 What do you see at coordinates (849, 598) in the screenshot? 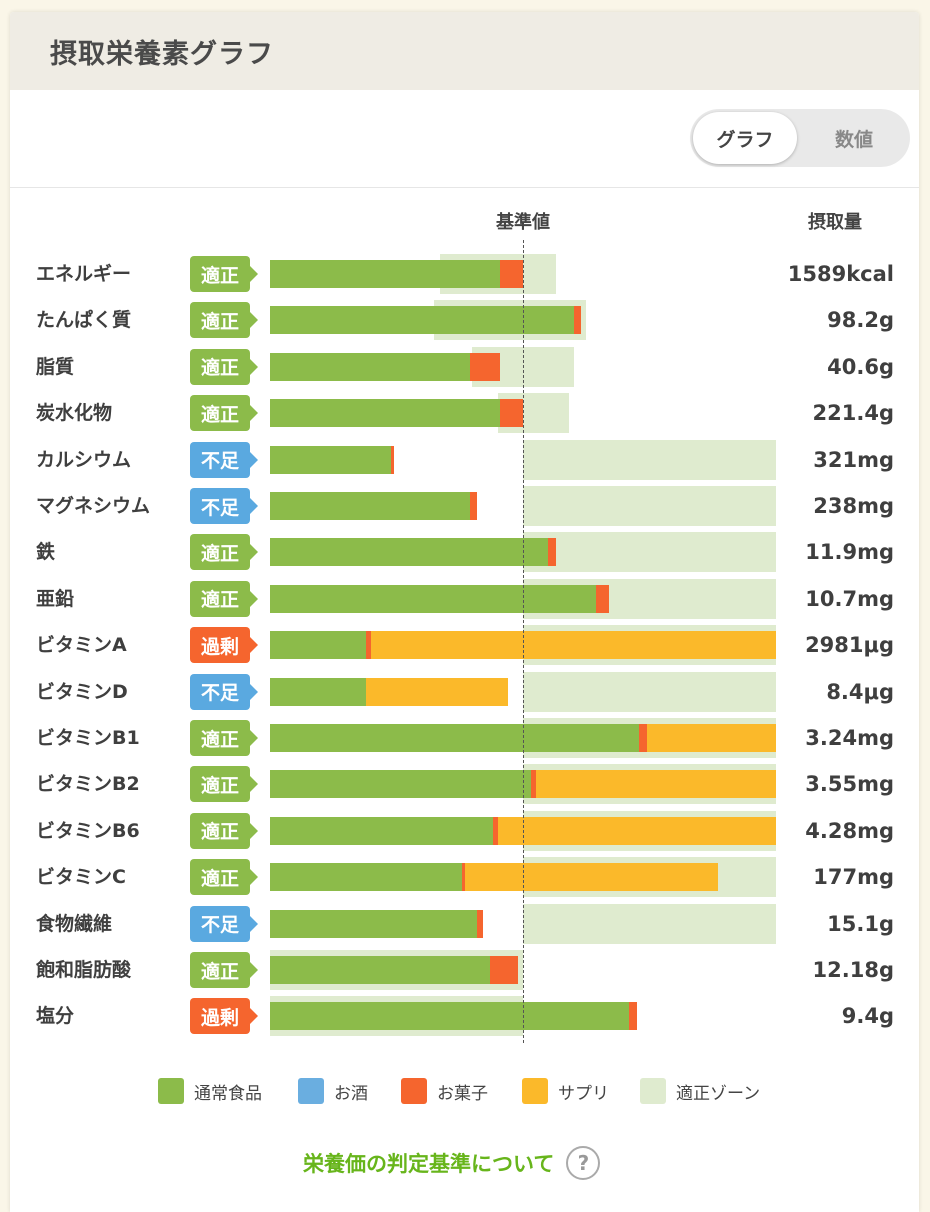
I see `intake-value: 10.7mg` at bounding box center [849, 598].